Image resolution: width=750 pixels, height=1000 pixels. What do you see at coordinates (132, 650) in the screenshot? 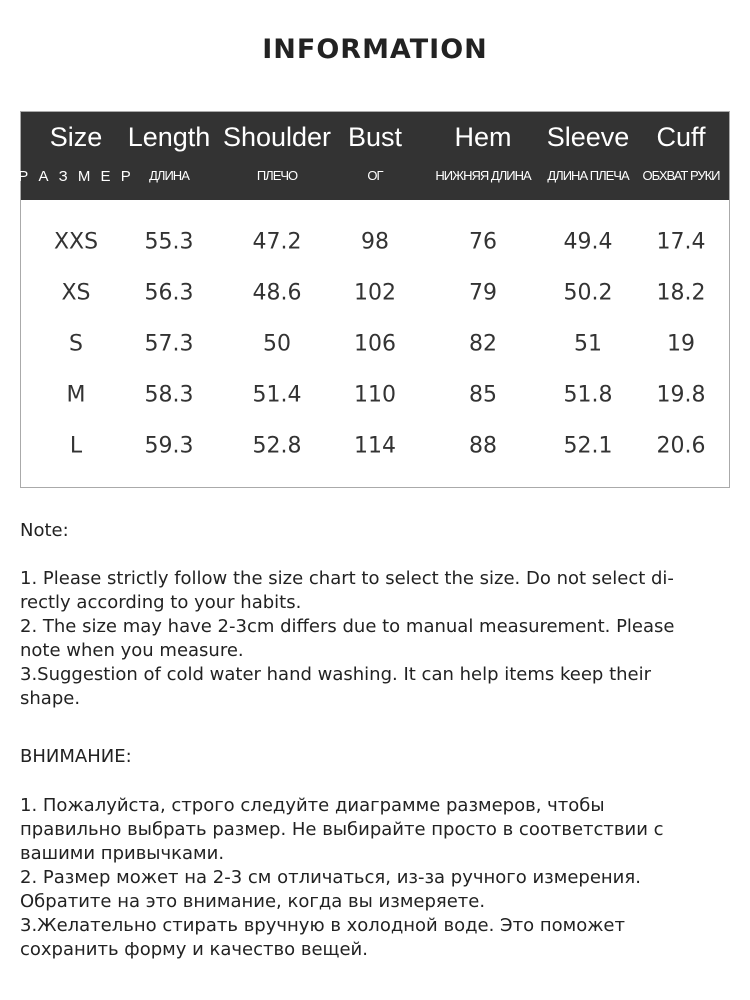
I see `note-line: note when you measure.` at bounding box center [132, 650].